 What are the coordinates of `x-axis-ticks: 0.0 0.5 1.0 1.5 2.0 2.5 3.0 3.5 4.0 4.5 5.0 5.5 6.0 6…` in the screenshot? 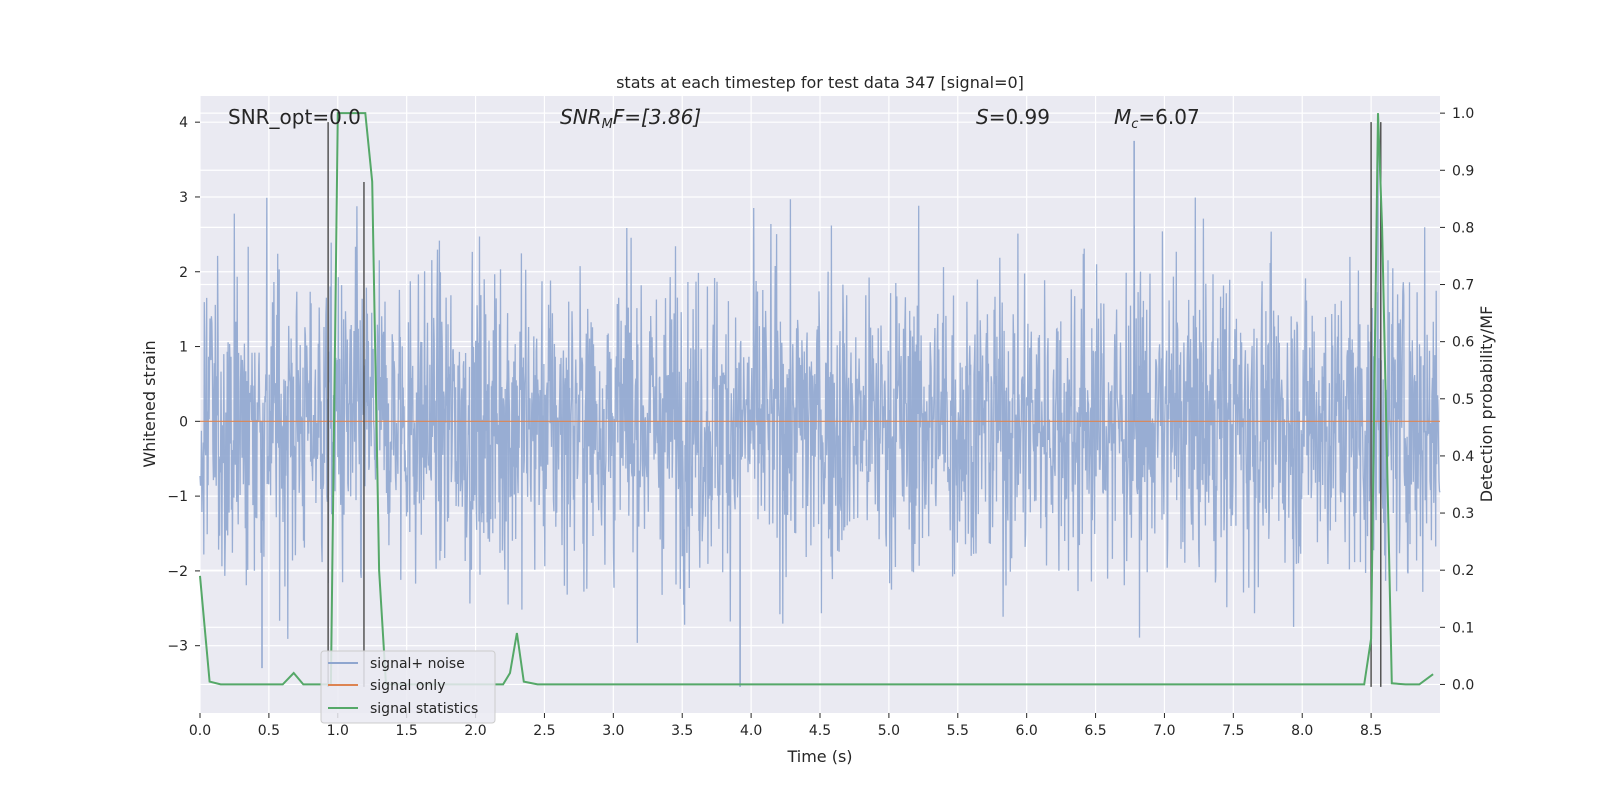 It's located at (785, 726).